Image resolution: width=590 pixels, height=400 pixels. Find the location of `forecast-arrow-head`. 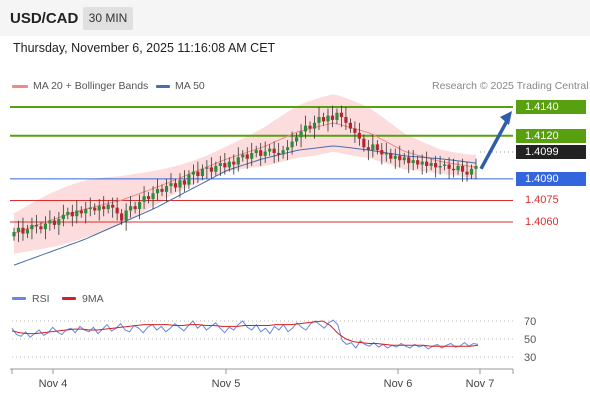

forecast-arrow-head is located at coordinates (506, 118).